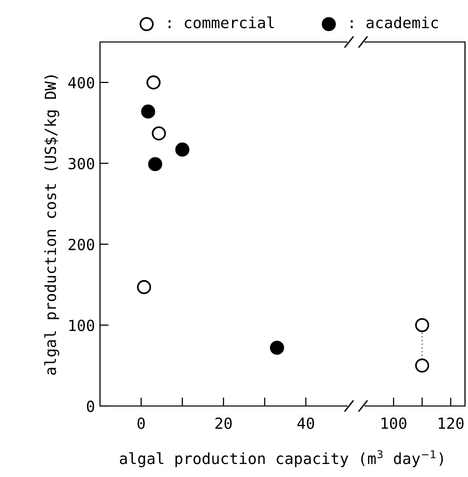 The width and height of the screenshot is (468, 477). What do you see at coordinates (81, 82) in the screenshot?
I see `y-tick-label: 400` at bounding box center [81, 82].